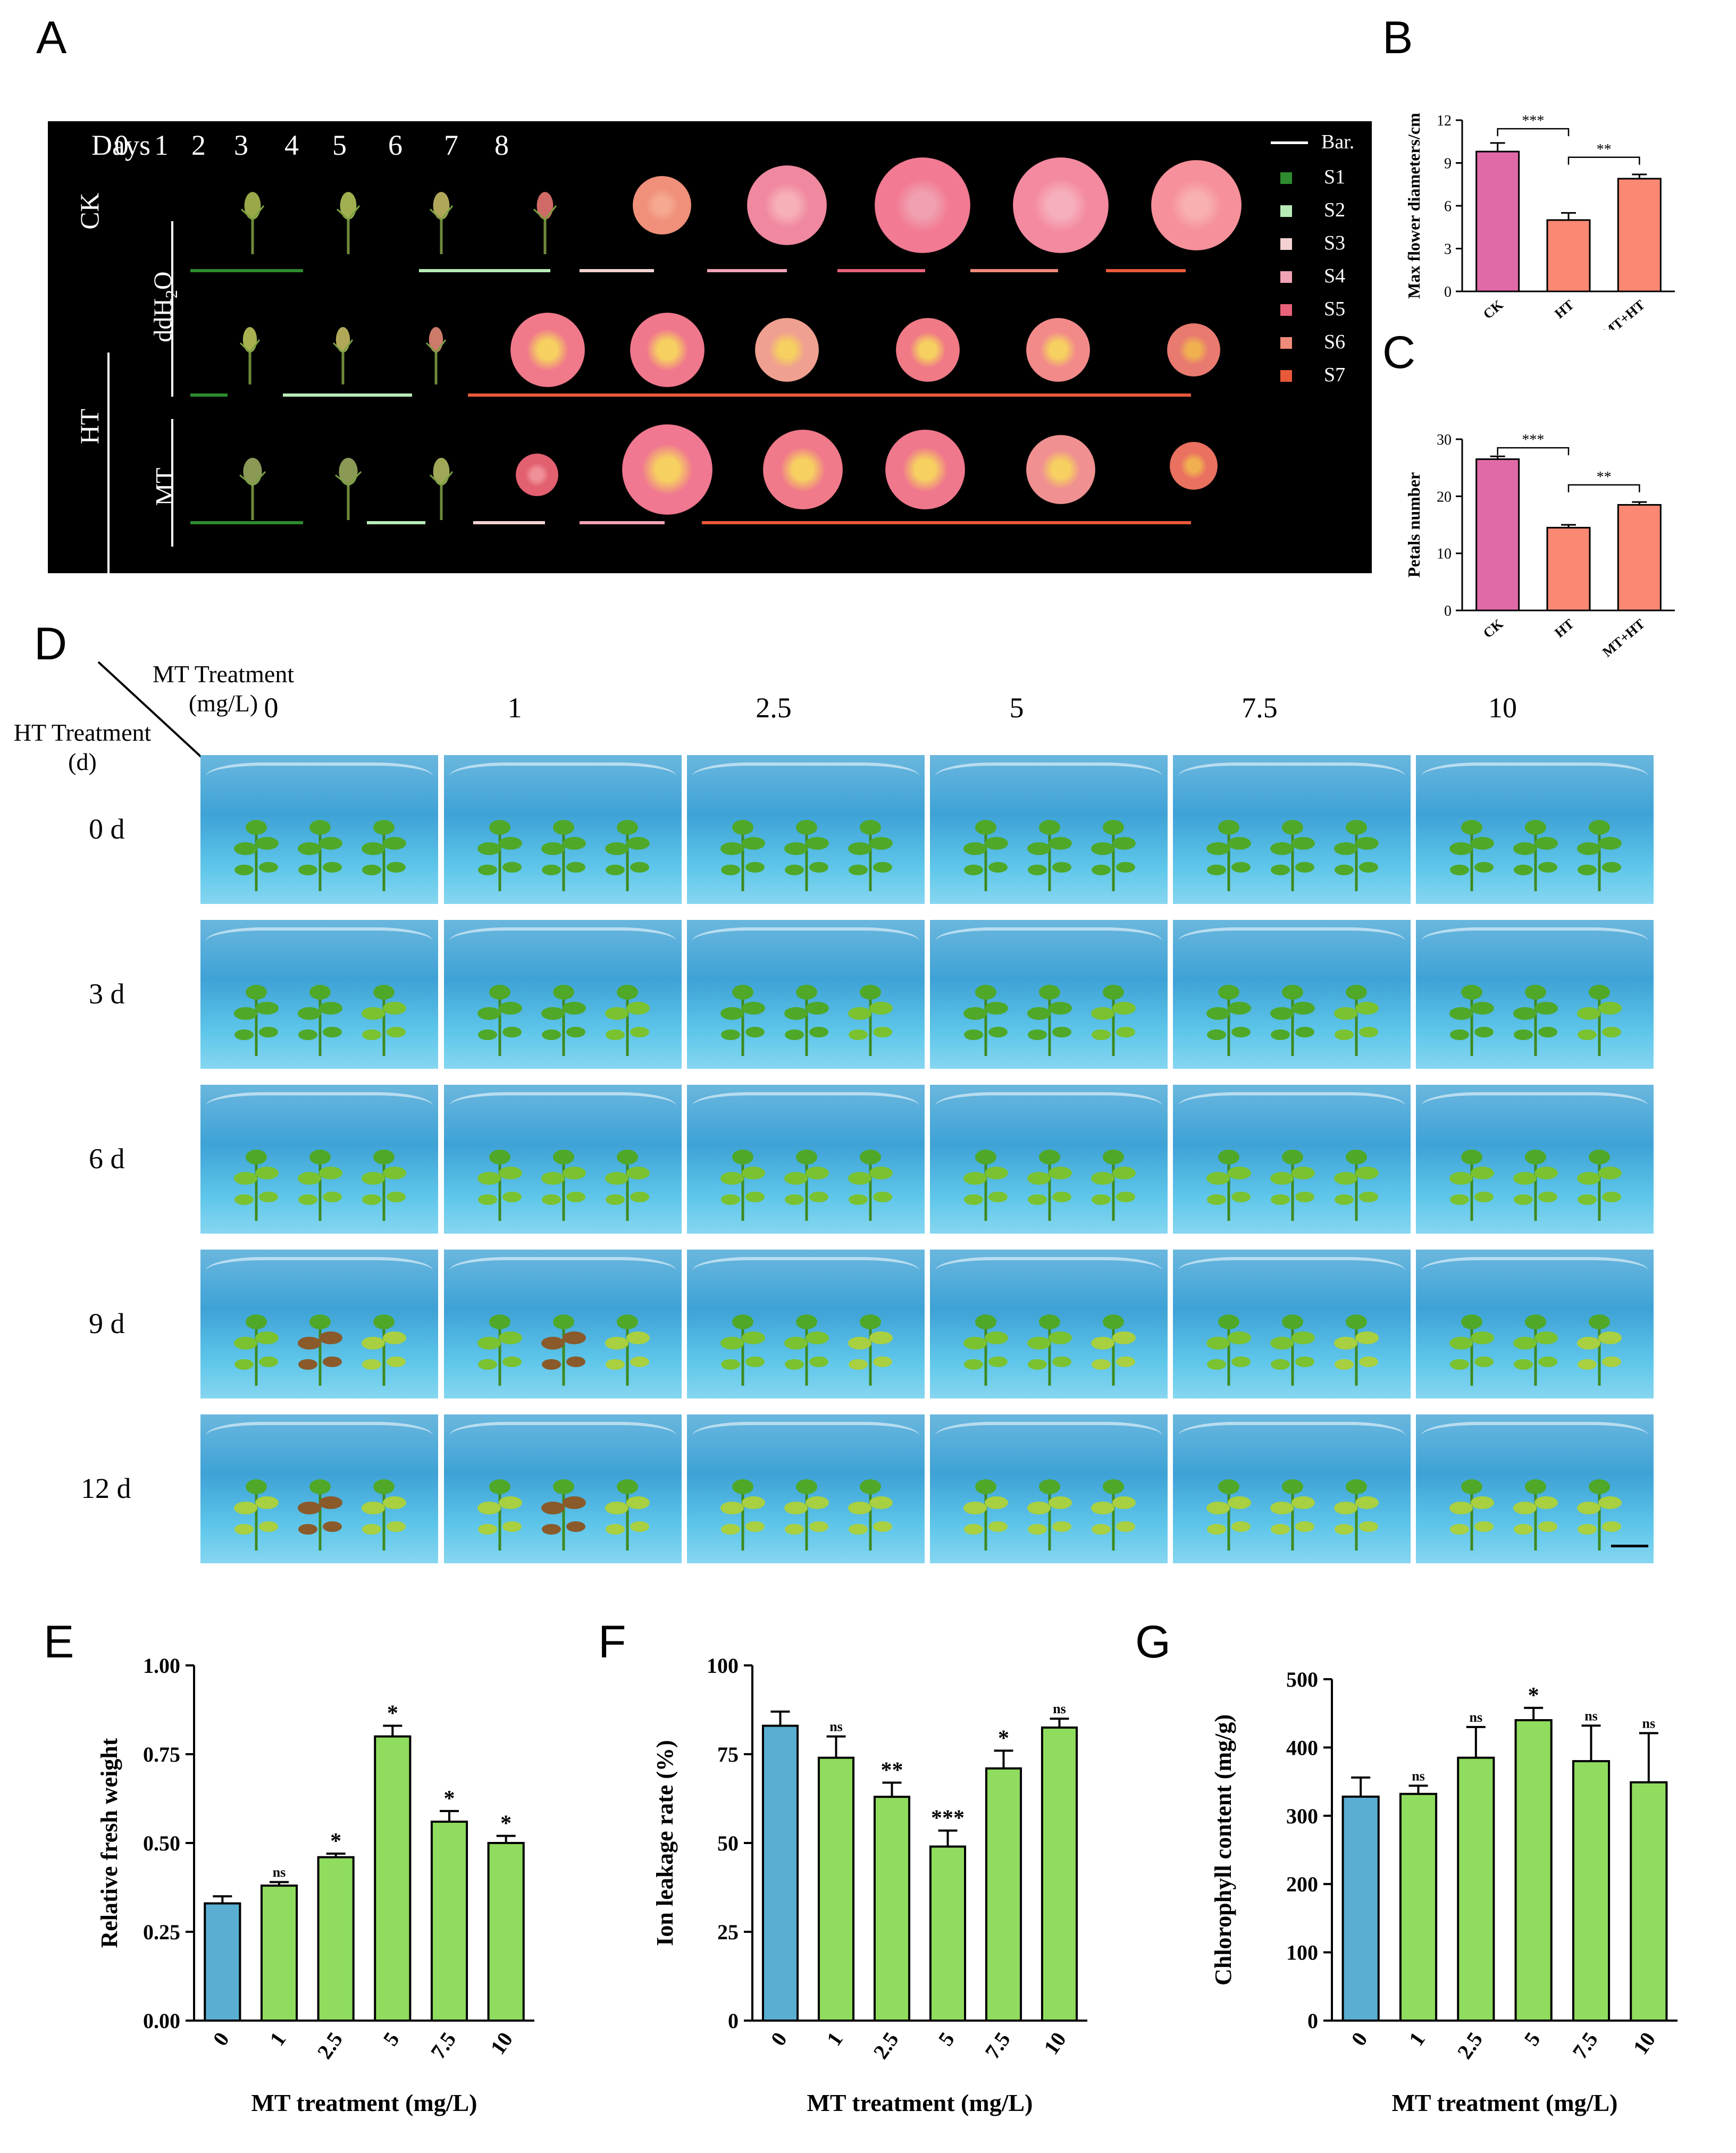 The image size is (1736, 2153). What do you see at coordinates (1533, 1695) in the screenshot?
I see `significance-label: *` at bounding box center [1533, 1695].